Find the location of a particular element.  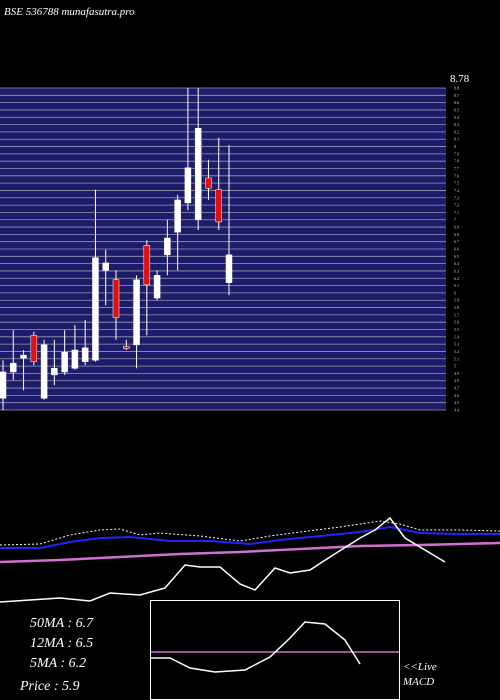

y-tick-label: 6.5 is located at coordinates (456, 256).